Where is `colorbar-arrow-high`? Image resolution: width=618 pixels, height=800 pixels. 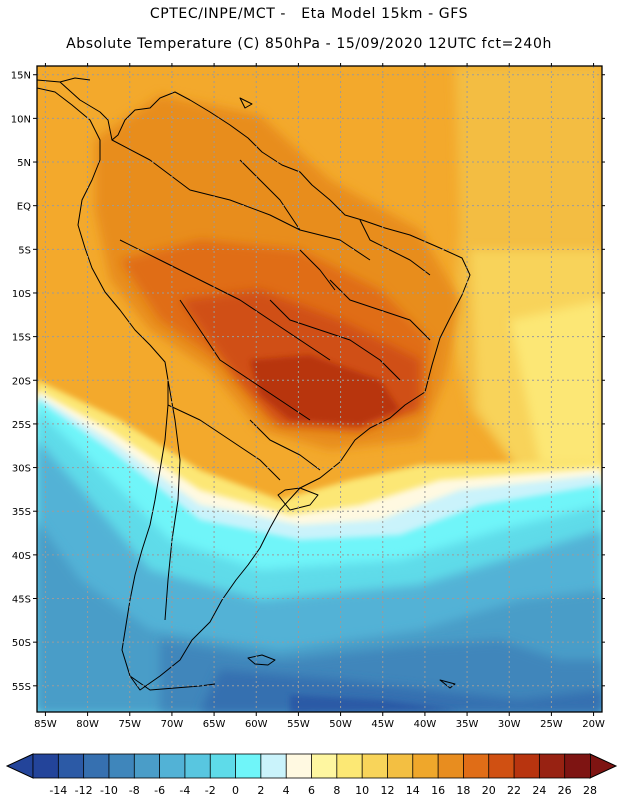
colorbar-arrow-high is located at coordinates (603, 766).